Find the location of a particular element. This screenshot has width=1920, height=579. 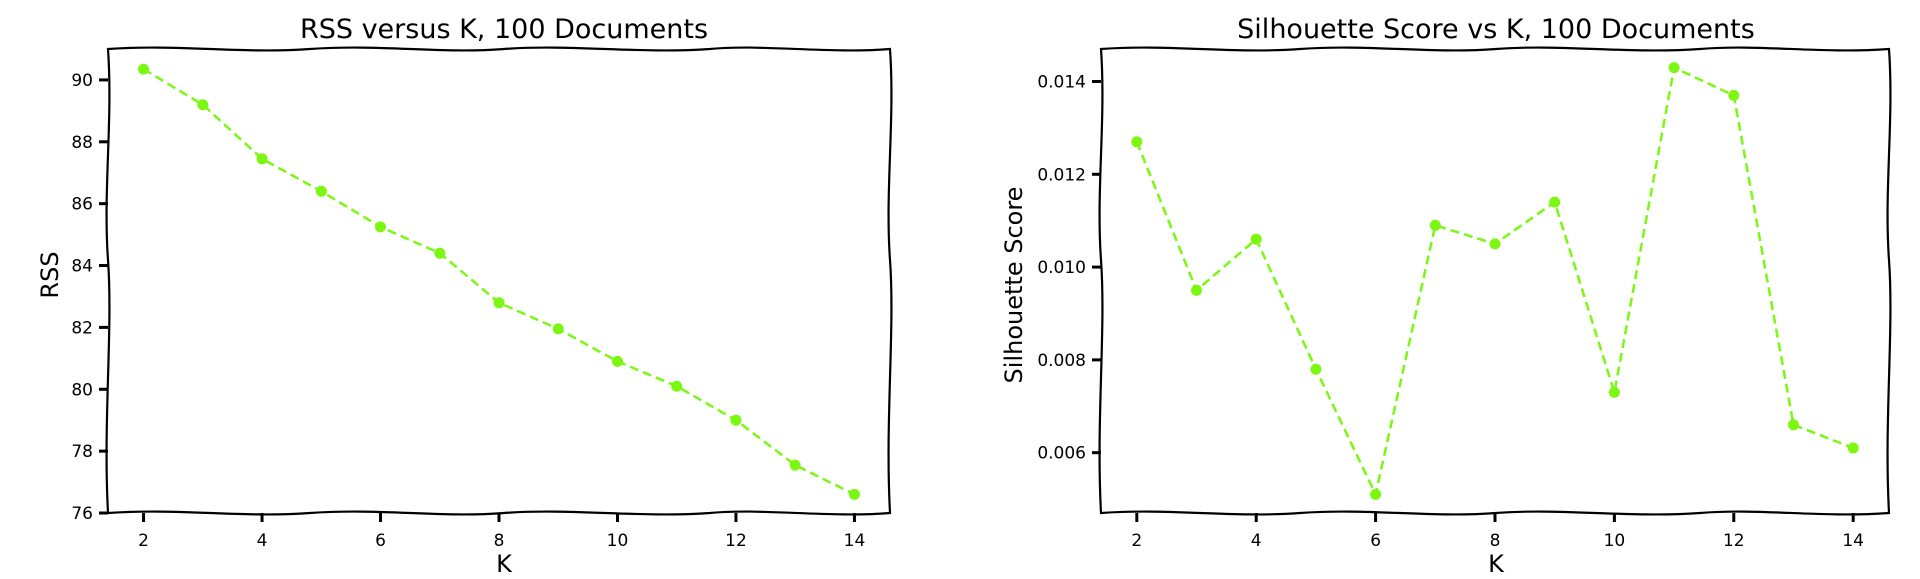

silhouette-chart-ylabel: Silhouette Score is located at coordinates (1014, 285).